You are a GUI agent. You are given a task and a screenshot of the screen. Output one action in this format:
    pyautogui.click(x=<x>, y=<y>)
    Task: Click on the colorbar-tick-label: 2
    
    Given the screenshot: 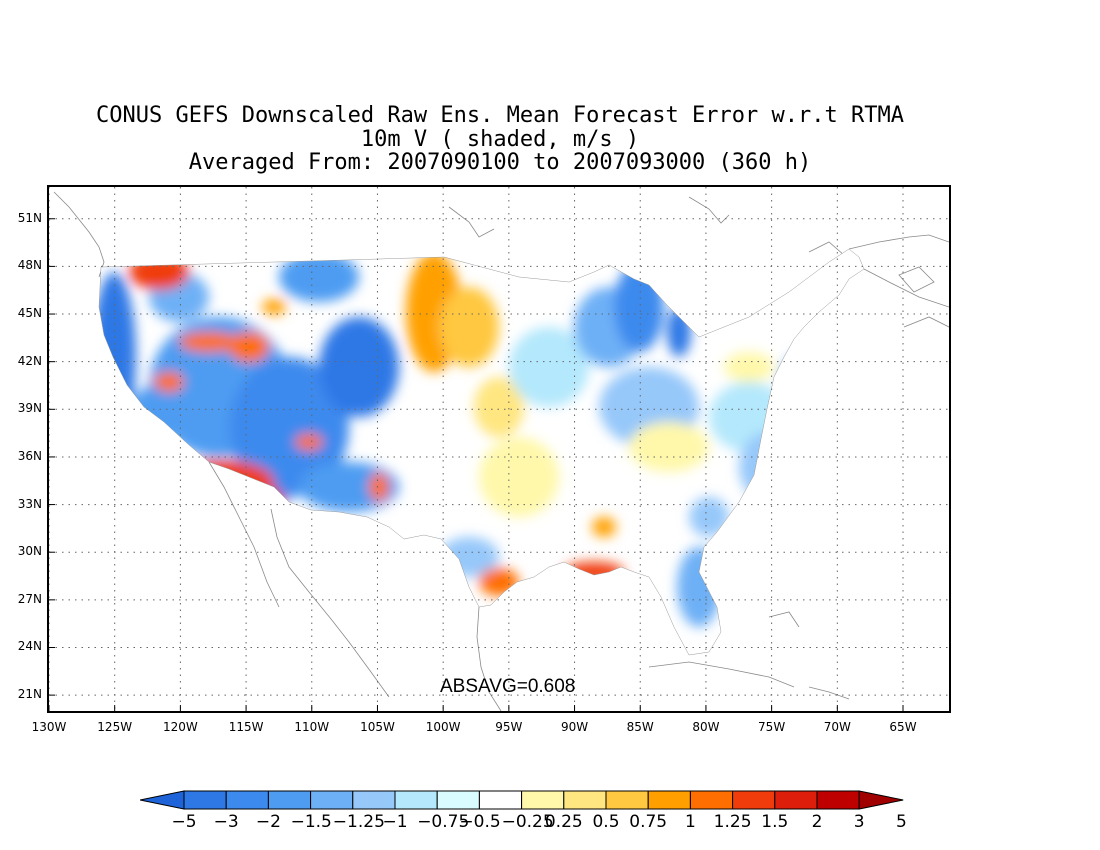 What is the action you would take?
    pyautogui.click(x=817, y=822)
    